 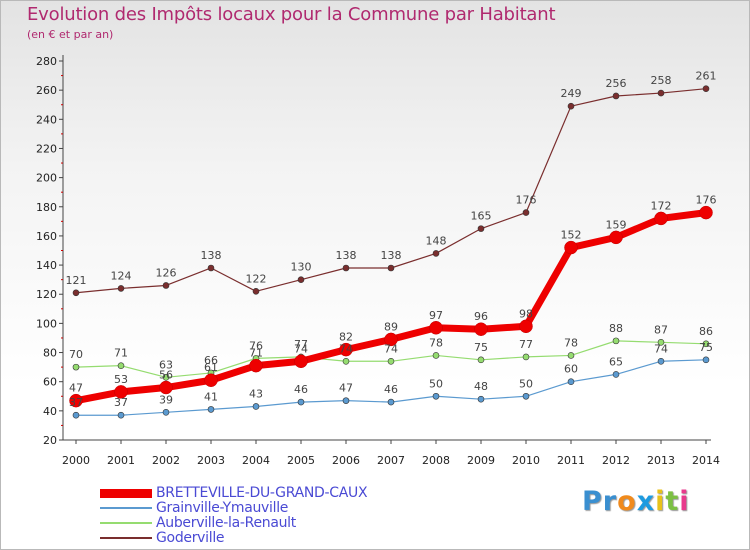 What do you see at coordinates (256, 353) in the screenshot?
I see `data-label-bretteville-du-grand-caux: 71` at bounding box center [256, 353].